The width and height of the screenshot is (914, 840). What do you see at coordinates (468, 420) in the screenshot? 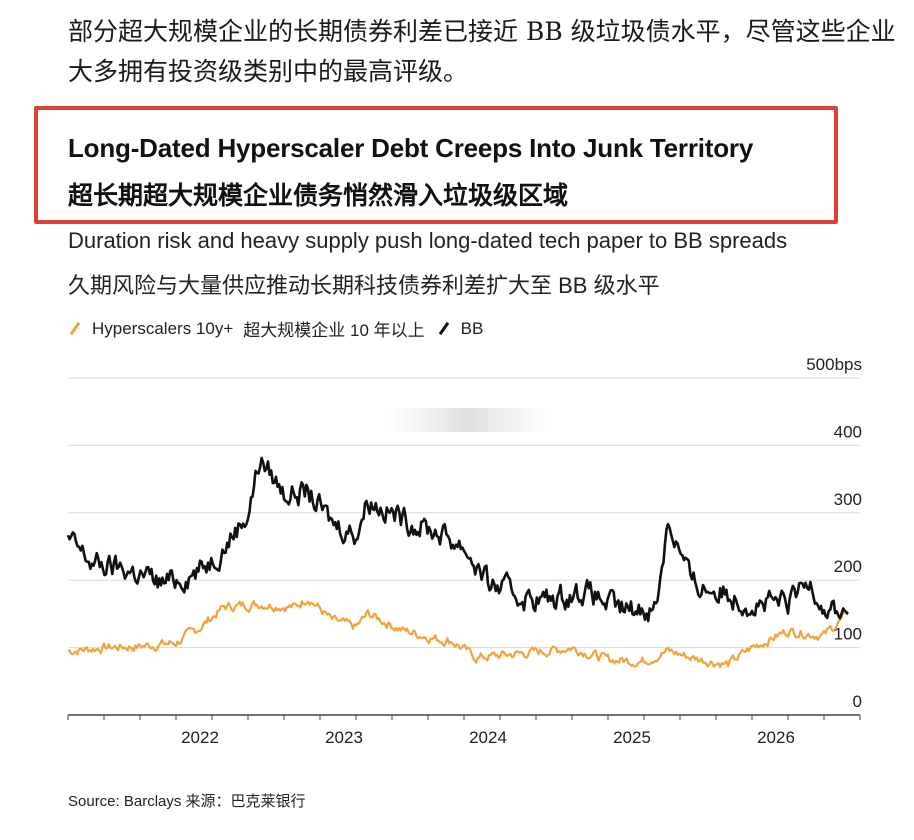
I see `watermark-blur` at bounding box center [468, 420].